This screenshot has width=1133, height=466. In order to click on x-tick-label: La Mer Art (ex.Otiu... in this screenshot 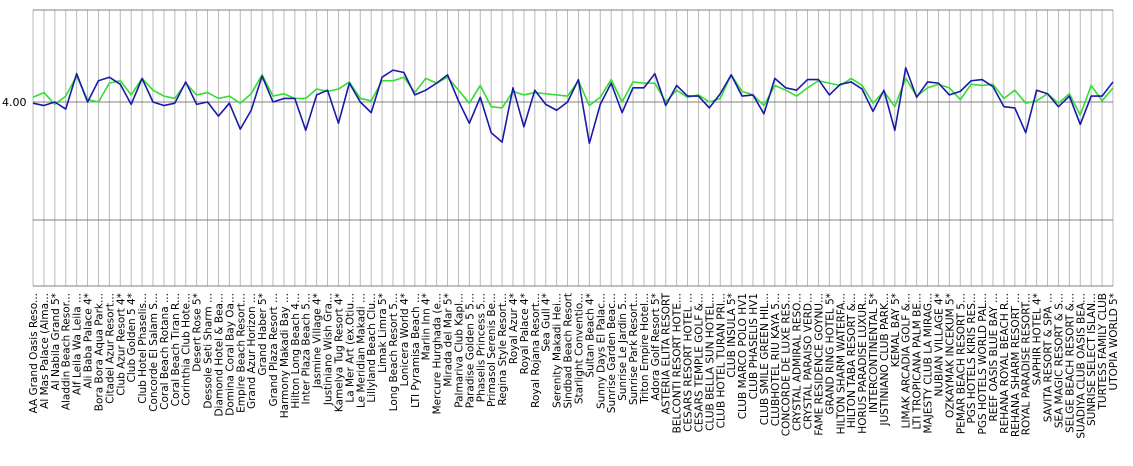, I will do `click(350, 348)`.